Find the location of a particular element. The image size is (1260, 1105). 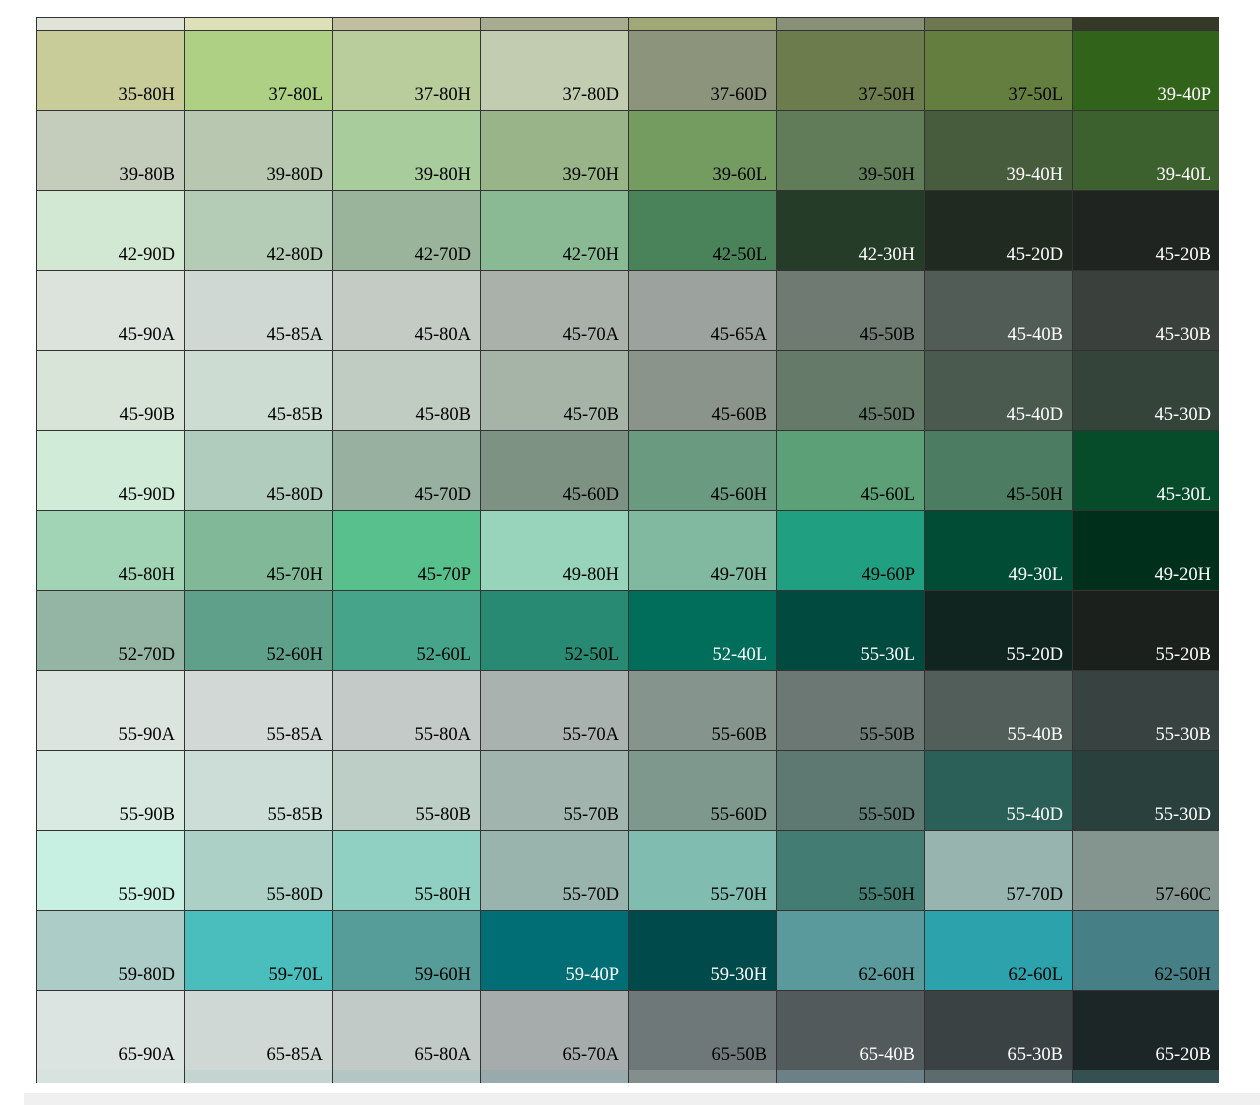

color-swatch: 45-65A is located at coordinates (702, 310).